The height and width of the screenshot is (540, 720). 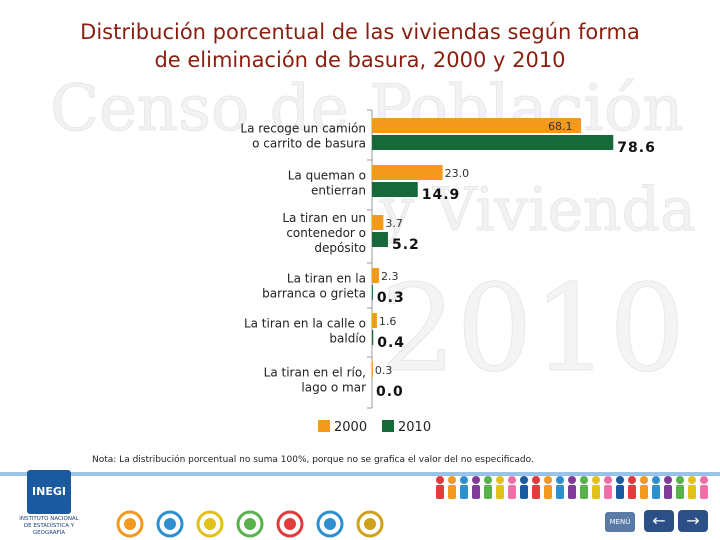 I want to click on data-label-2010: 5.2, so click(x=406, y=245).